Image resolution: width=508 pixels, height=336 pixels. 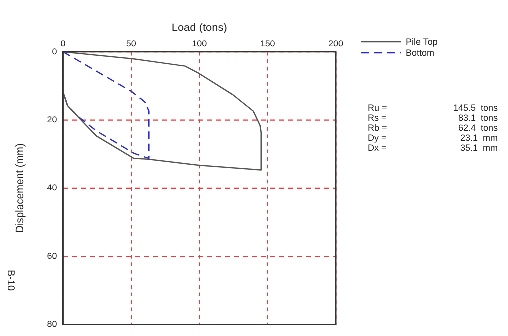 What do you see at coordinates (200, 43) in the screenshot?
I see `x-tick-label: 100` at bounding box center [200, 43].